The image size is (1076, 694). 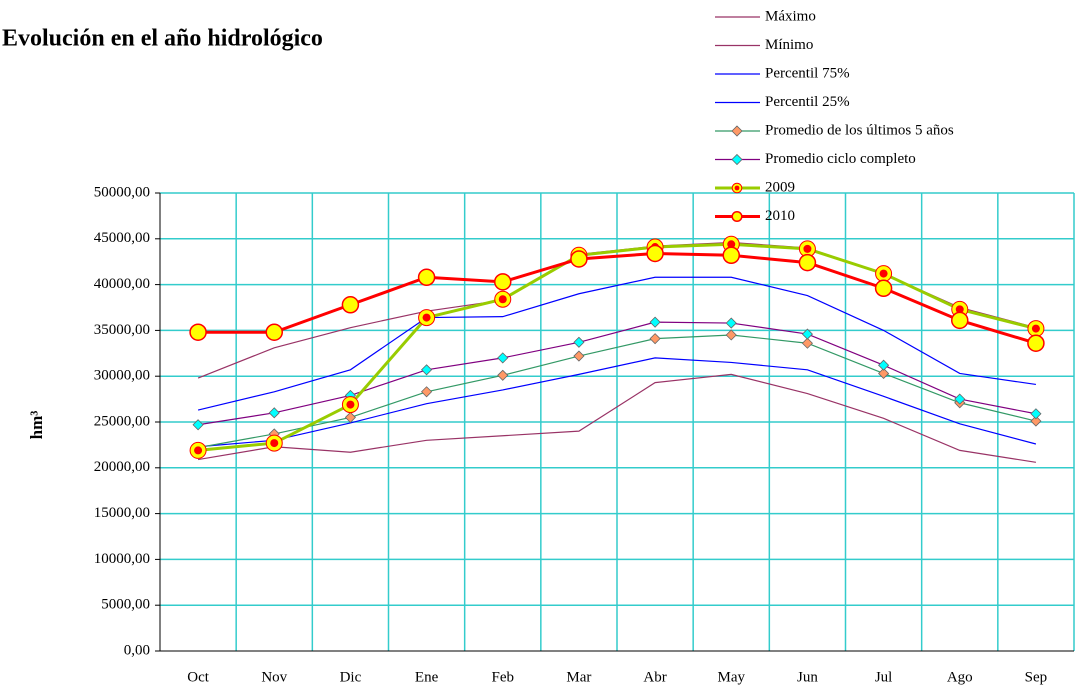 I want to click on y-tick-label: 30000,00, so click(x=122, y=376).